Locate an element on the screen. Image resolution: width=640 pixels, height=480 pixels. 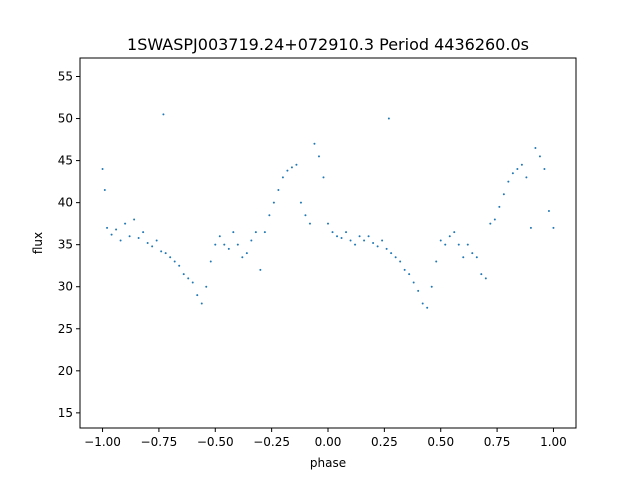
y-tick-label: 55 is located at coordinates (65, 77).